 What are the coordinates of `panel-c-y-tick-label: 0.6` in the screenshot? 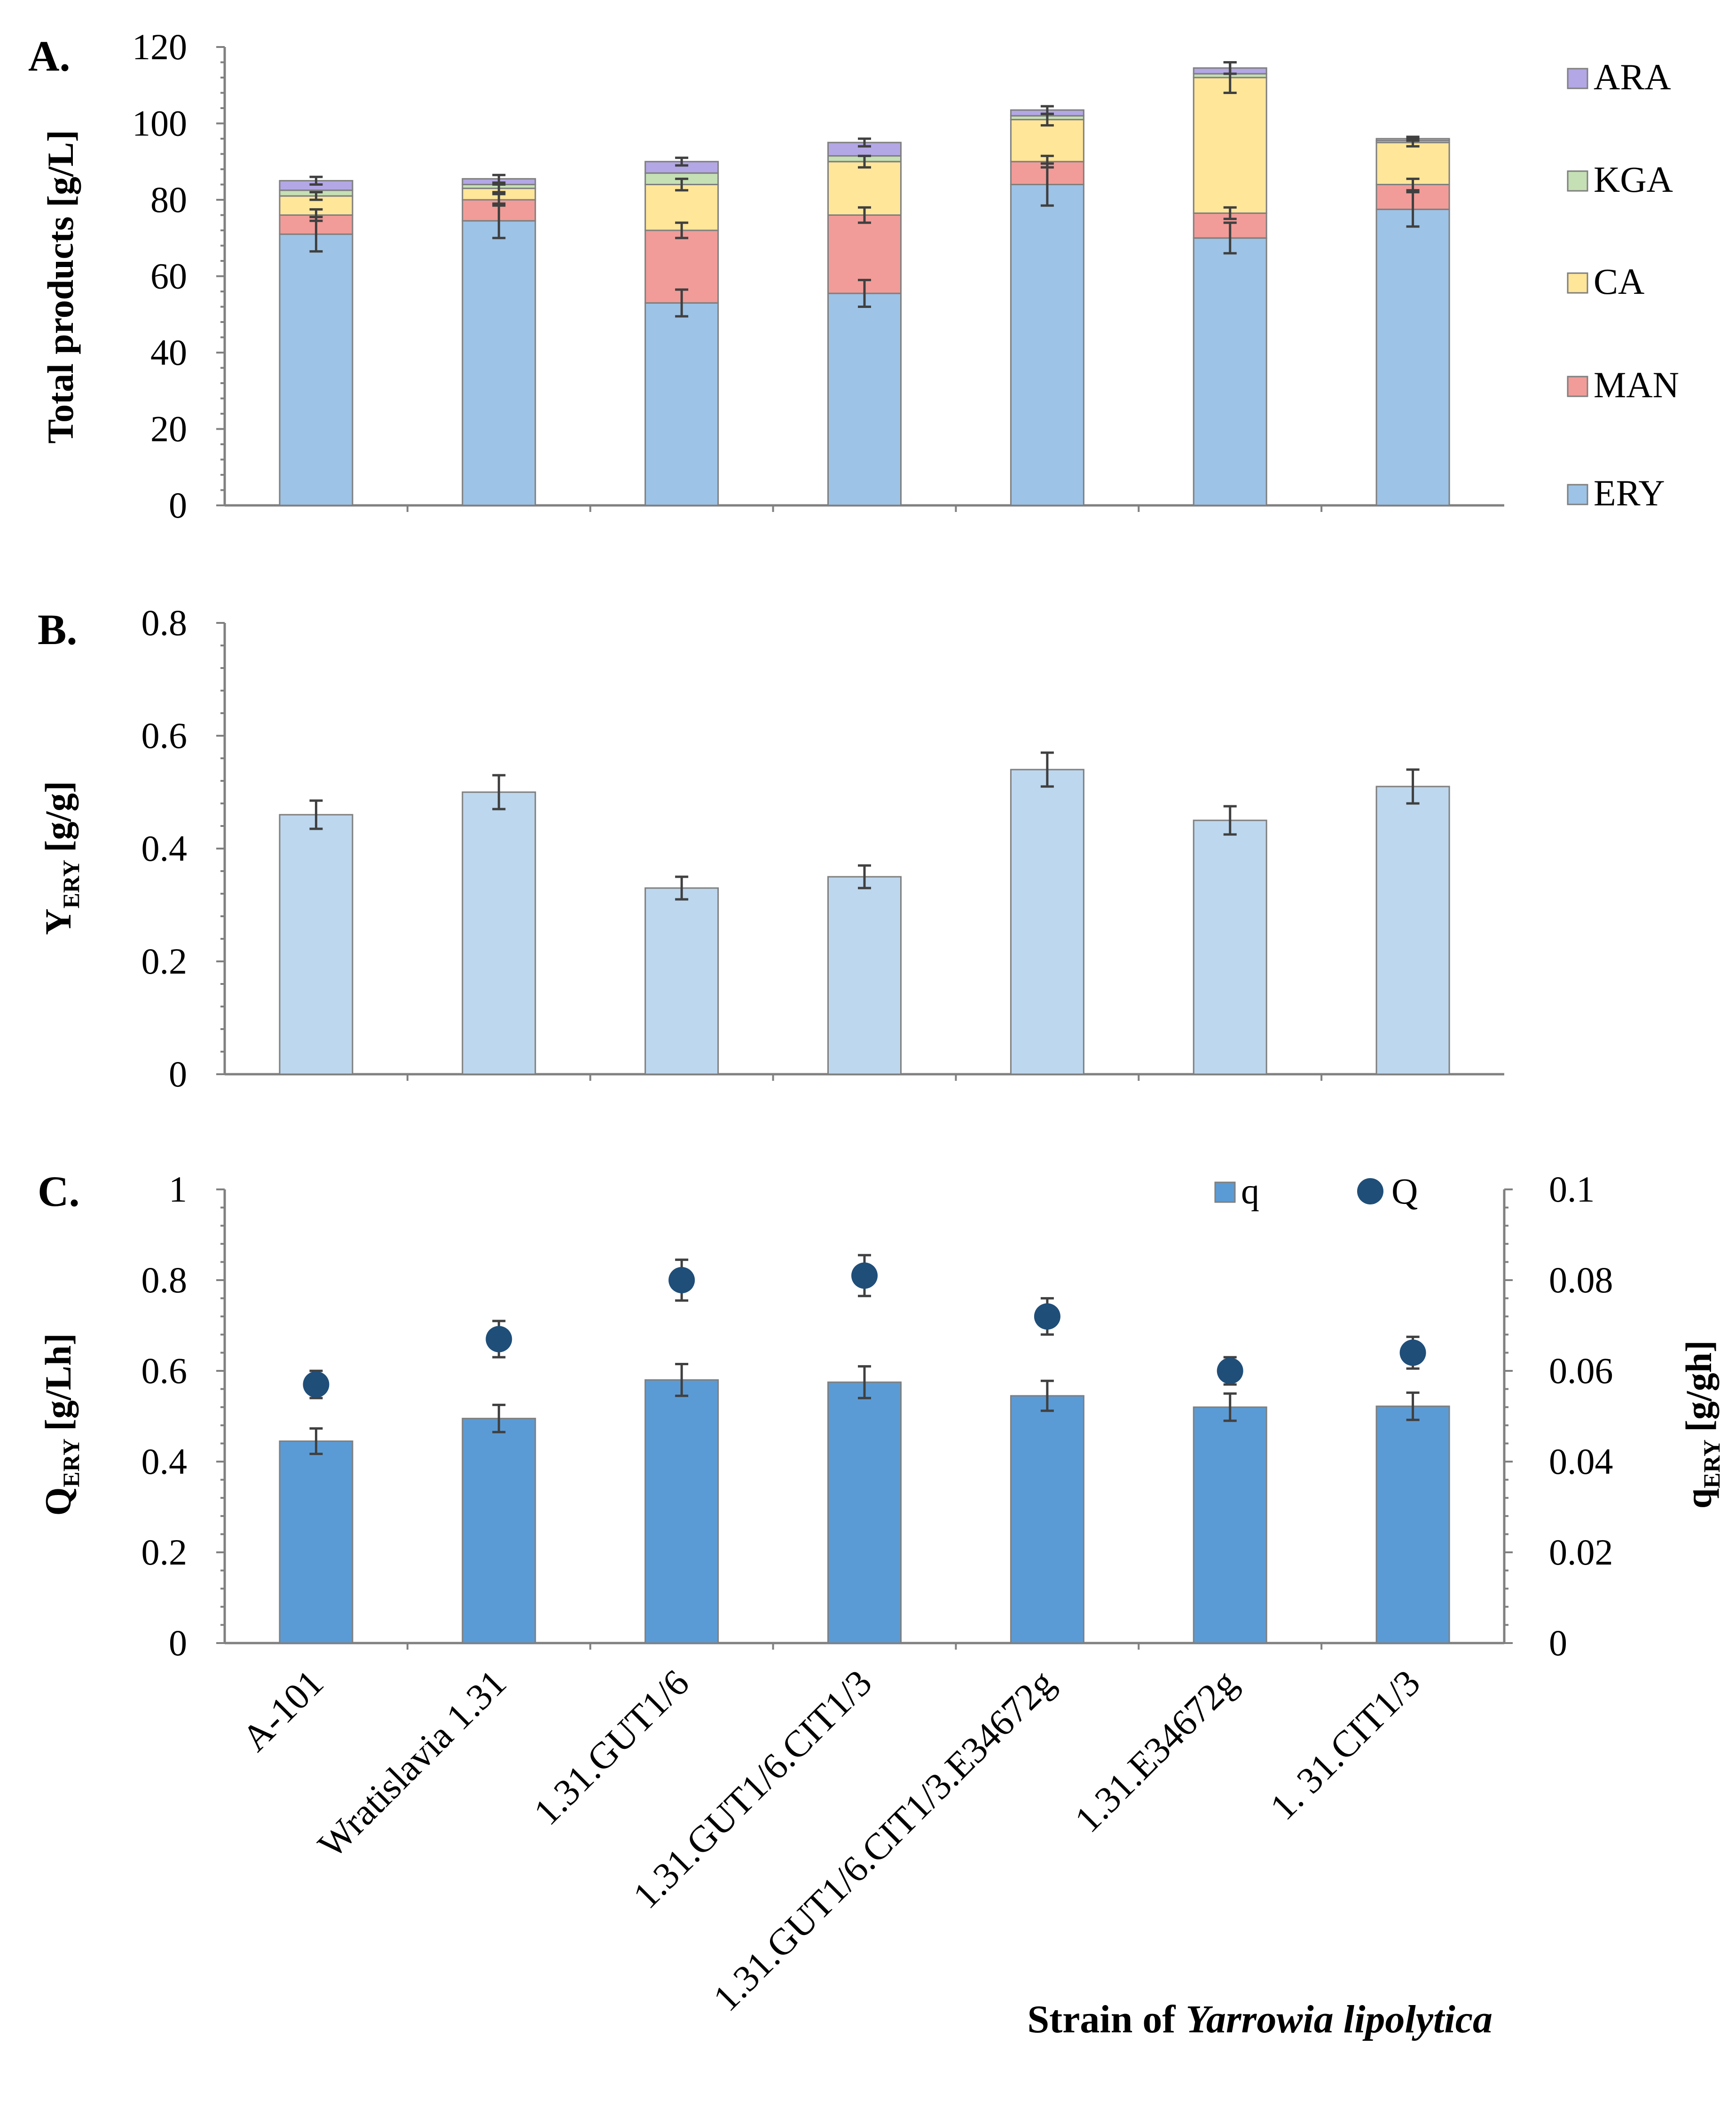 It's located at (164, 1370).